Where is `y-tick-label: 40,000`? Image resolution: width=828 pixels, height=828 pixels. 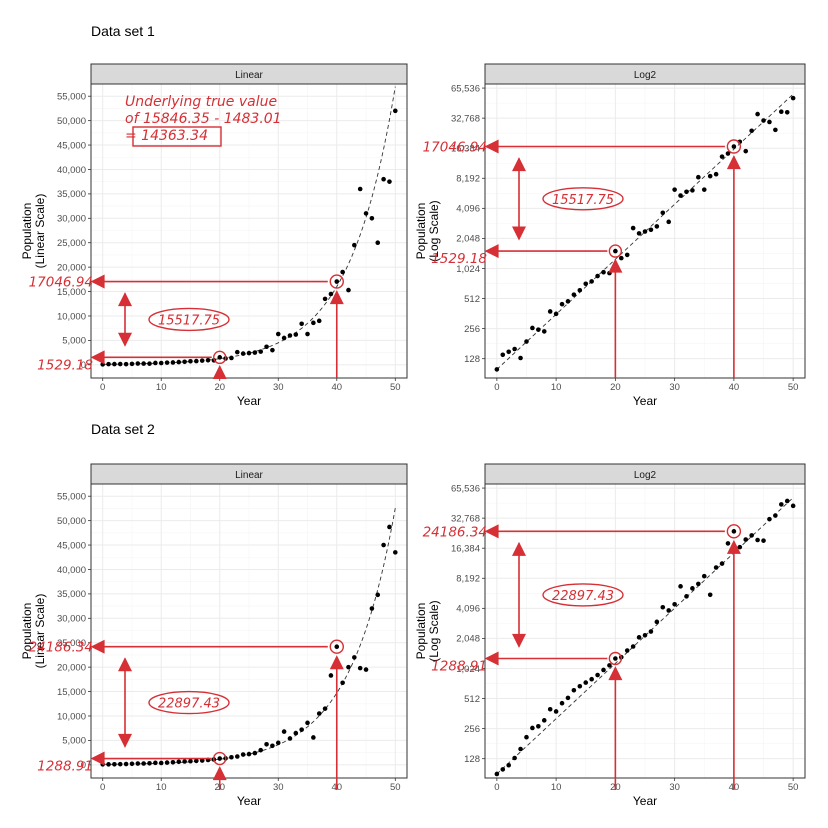 y-tick-label: 40,000 is located at coordinates (71, 570).